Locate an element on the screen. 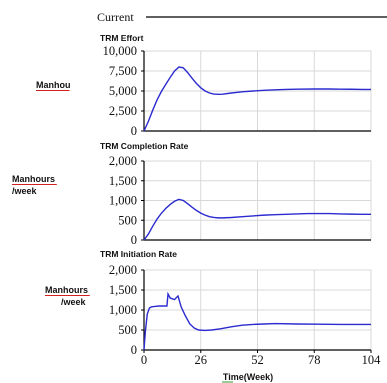 The height and width of the screenshot is (383, 387). y-tick-label: 7,500 is located at coordinates (123, 71).